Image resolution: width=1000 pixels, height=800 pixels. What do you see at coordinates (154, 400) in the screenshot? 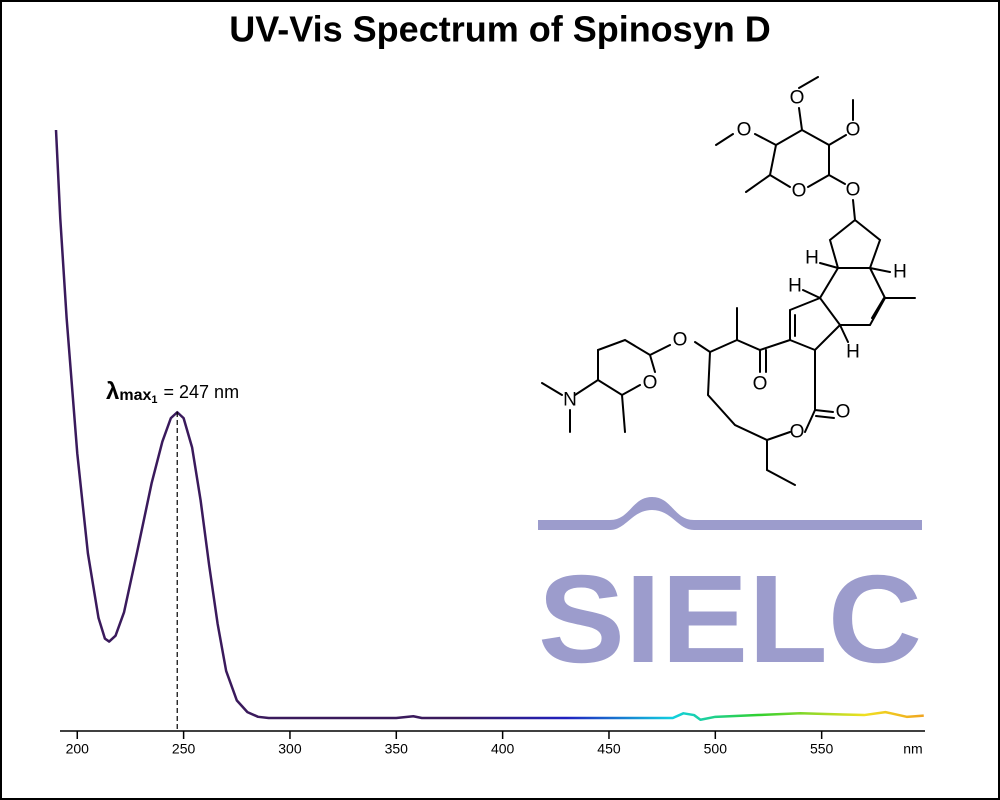
I see `annotation-subsubscript: 1` at bounding box center [154, 400].